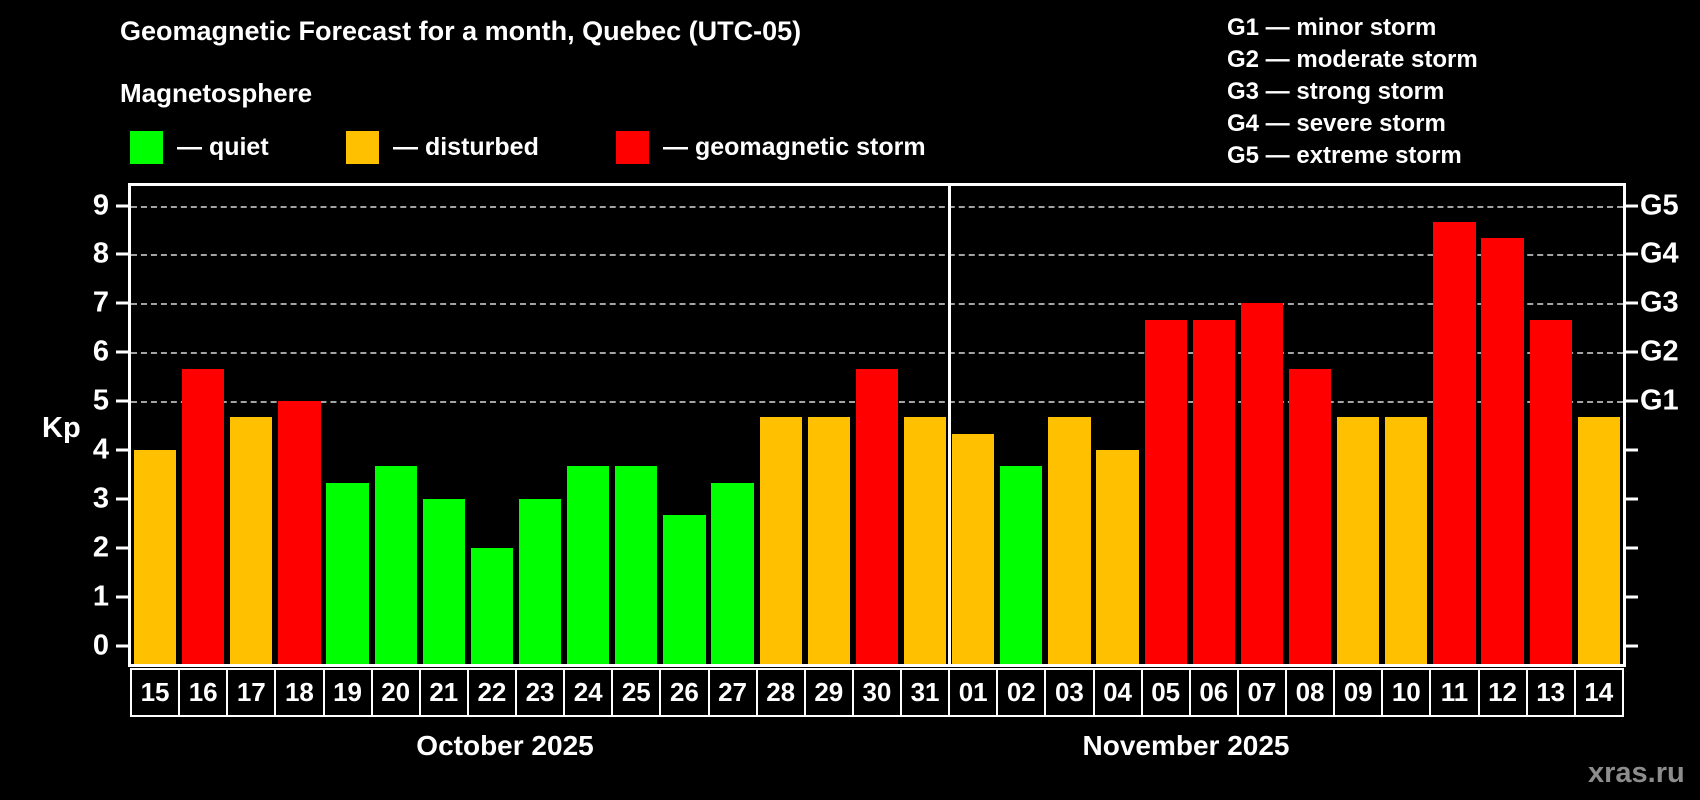  Describe the element at coordinates (203, 692) in the screenshot. I see `day-box-16: 16` at that location.